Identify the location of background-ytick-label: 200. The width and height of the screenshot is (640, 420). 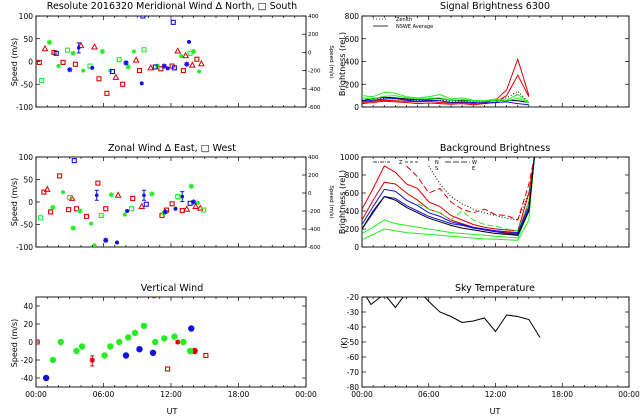
(352, 229).